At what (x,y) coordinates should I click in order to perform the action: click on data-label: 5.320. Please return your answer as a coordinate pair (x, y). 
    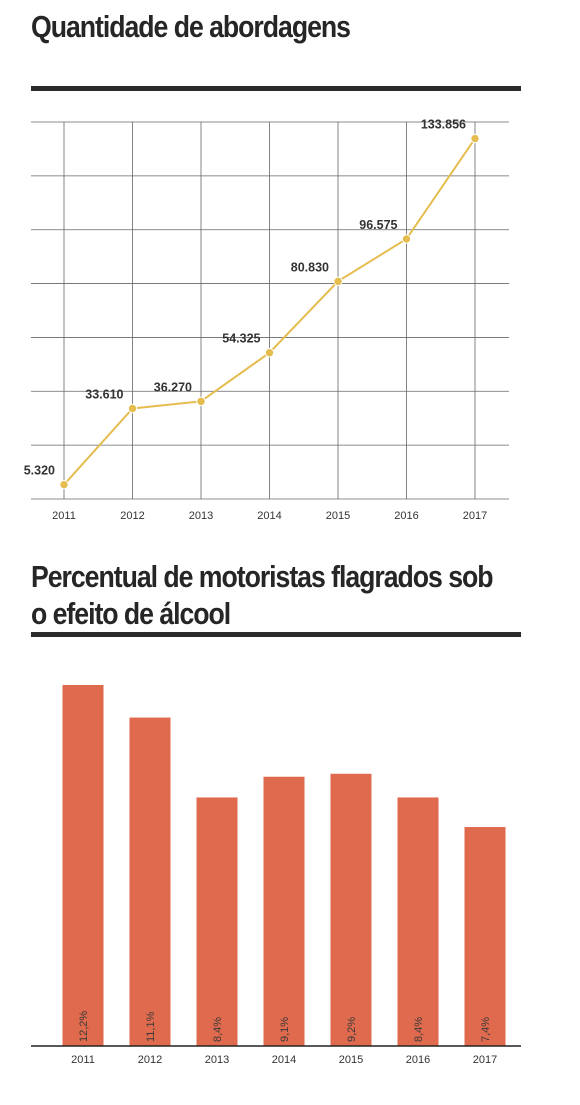
    Looking at the image, I should click on (39, 471).